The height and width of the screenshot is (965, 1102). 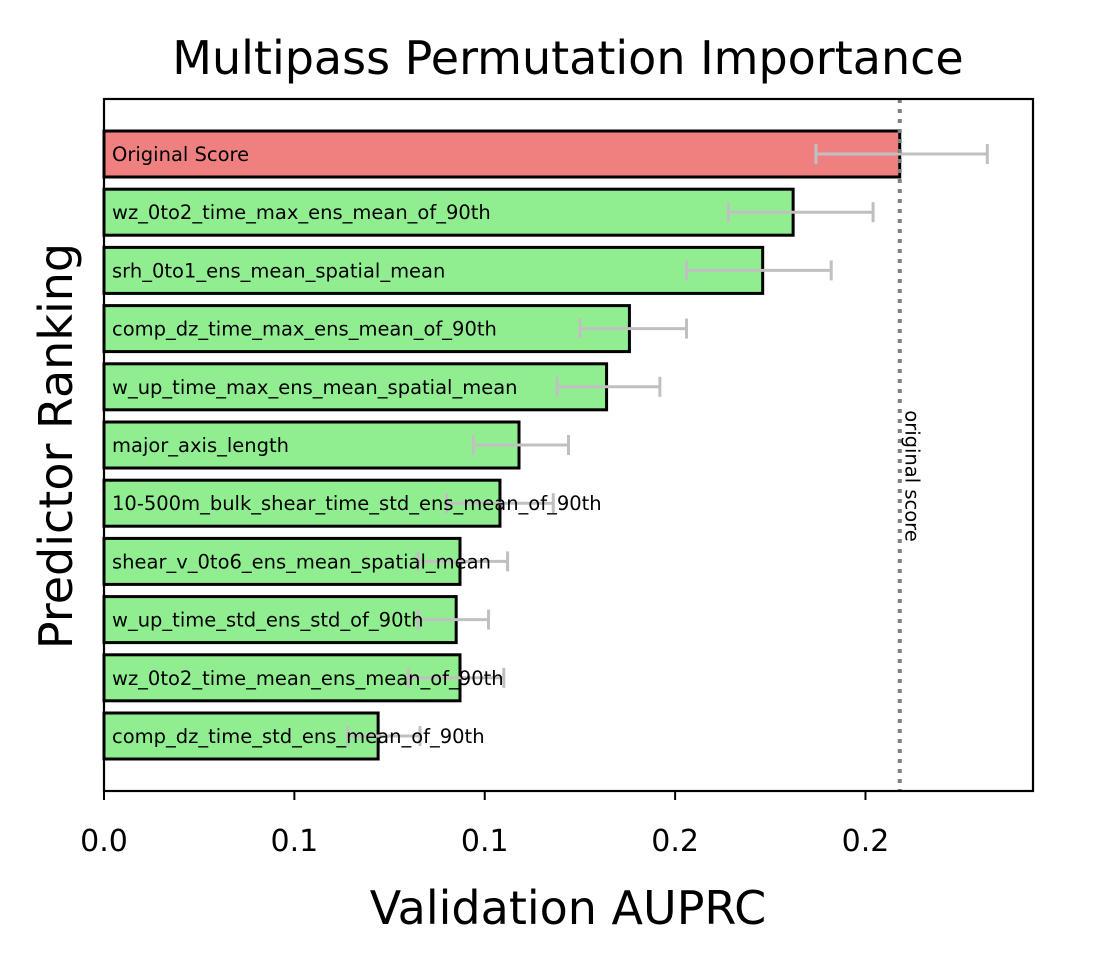 What do you see at coordinates (200, 445) in the screenshot?
I see `bar-label: major_axis_length` at bounding box center [200, 445].